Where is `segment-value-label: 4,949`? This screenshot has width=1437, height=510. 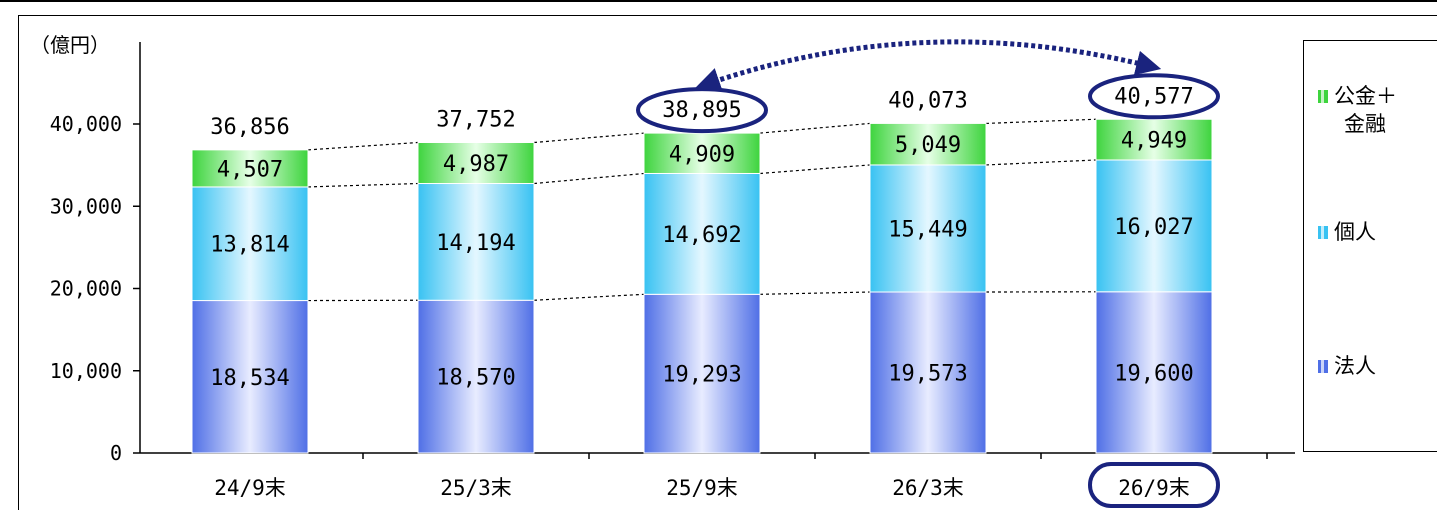 segment-value-label: 4,949 is located at coordinates (1154, 141).